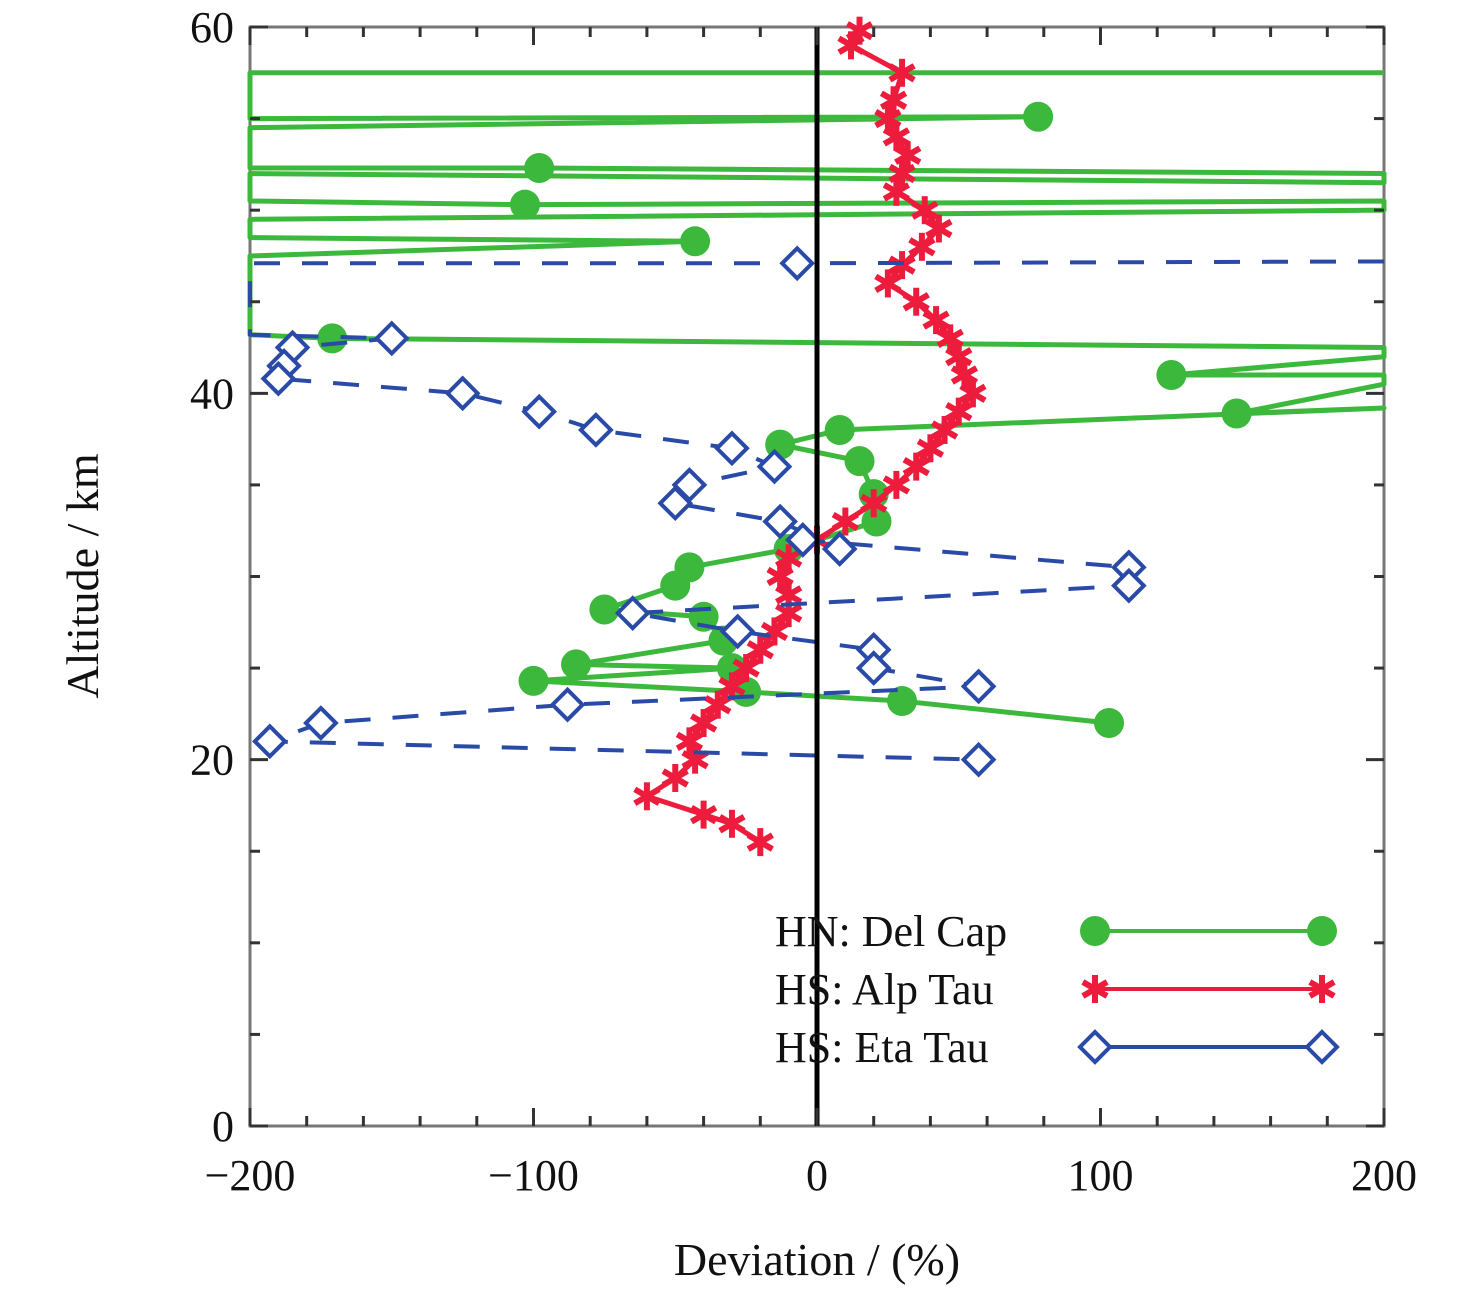 Image resolution: width=1476 pixels, height=1291 pixels. What do you see at coordinates (212, 393) in the screenshot?
I see `y-tick-label: 40` at bounding box center [212, 393].